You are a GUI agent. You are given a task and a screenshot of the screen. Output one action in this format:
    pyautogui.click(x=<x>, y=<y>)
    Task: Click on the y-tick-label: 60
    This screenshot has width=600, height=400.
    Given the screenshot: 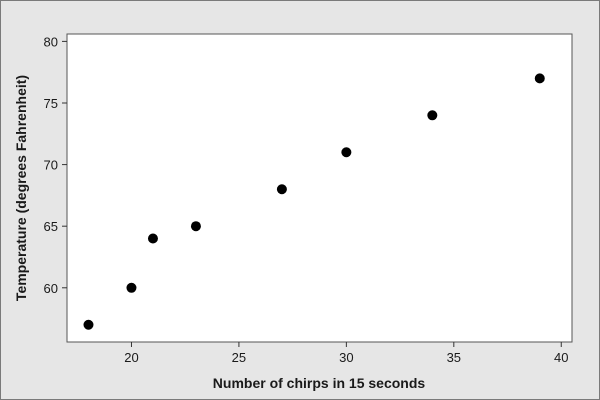 What is the action you would take?
    pyautogui.click(x=51, y=288)
    